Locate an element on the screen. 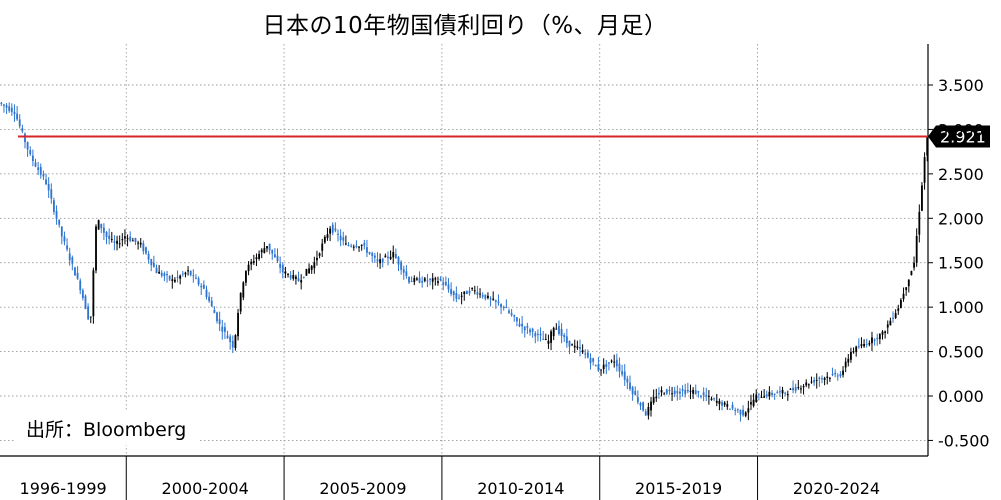 The height and width of the screenshot is (500, 1001). last-value-label: 2.921 is located at coordinates (963, 136).